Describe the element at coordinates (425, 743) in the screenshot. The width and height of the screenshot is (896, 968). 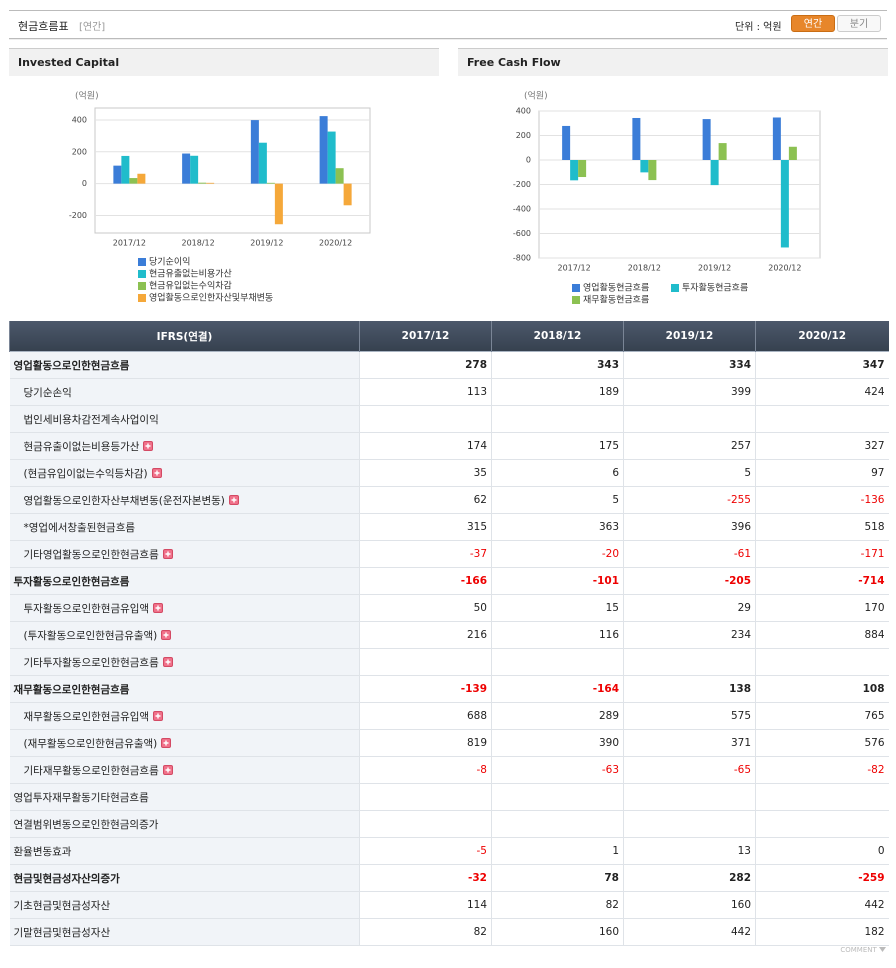
I see `value-cell: 819` at that location.